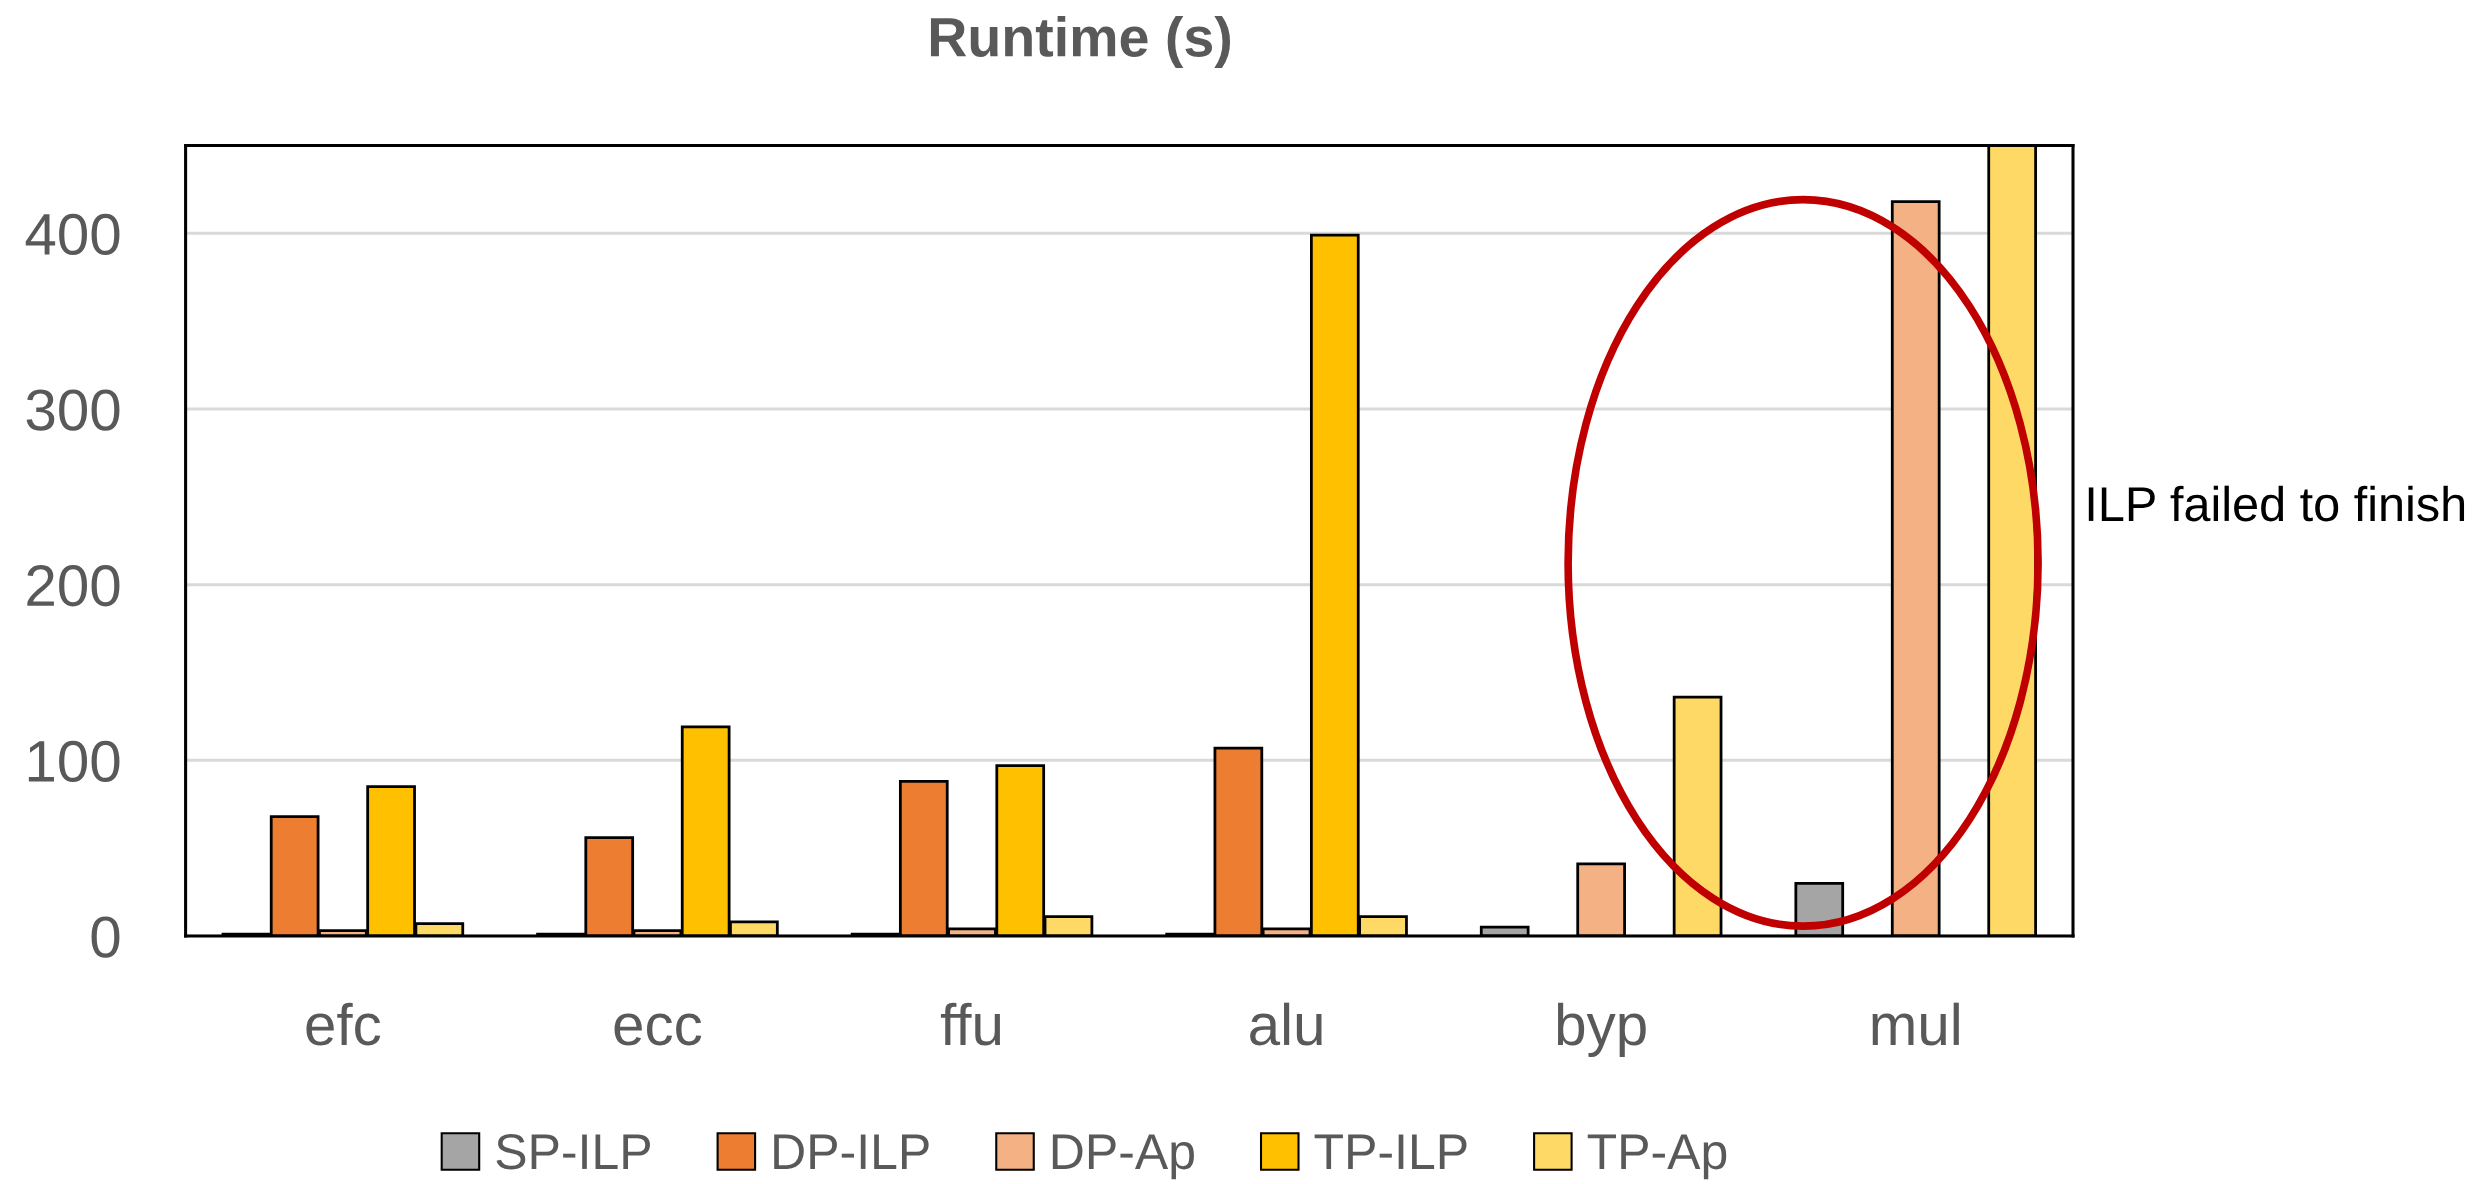 The height and width of the screenshot is (1184, 2492). I want to click on legend-label: TP-Ap, so click(1657, 1157).